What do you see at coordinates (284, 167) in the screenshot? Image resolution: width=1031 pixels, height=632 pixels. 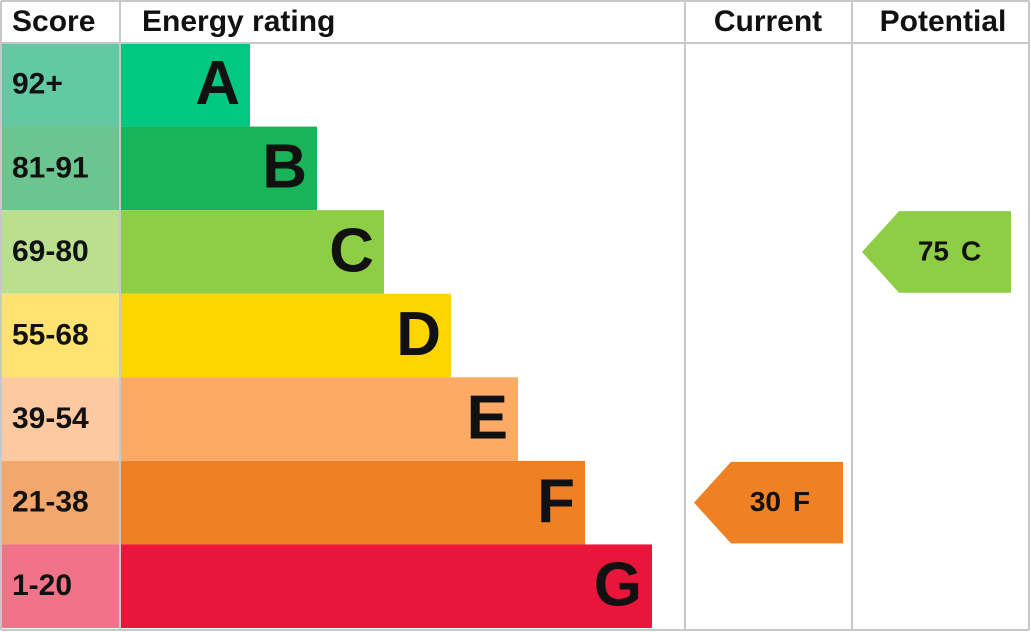 I see `rating-letter: B` at bounding box center [284, 167].